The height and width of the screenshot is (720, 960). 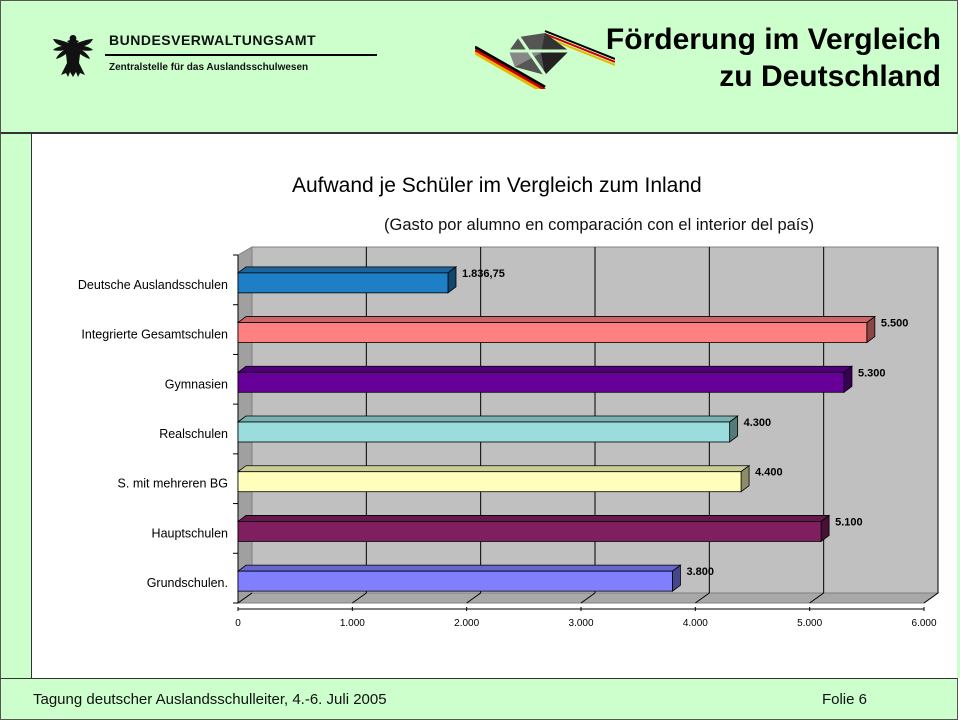 What do you see at coordinates (580, 623) in the screenshot?
I see `x-tick-label: 3.000` at bounding box center [580, 623].